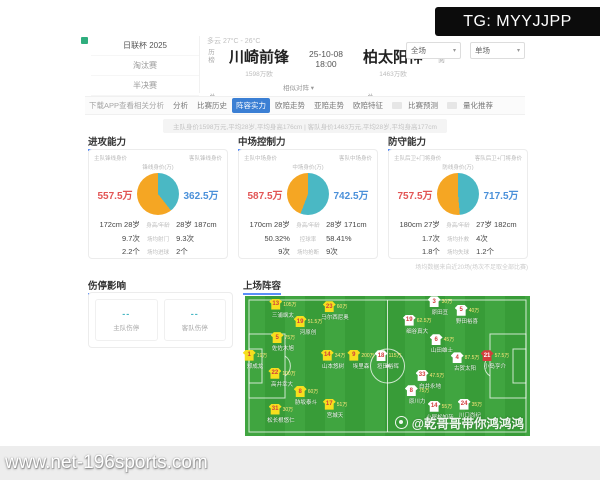 This screenshot has width=600, height=480. I want to click on jersey-icon: 5, so click(461, 310).